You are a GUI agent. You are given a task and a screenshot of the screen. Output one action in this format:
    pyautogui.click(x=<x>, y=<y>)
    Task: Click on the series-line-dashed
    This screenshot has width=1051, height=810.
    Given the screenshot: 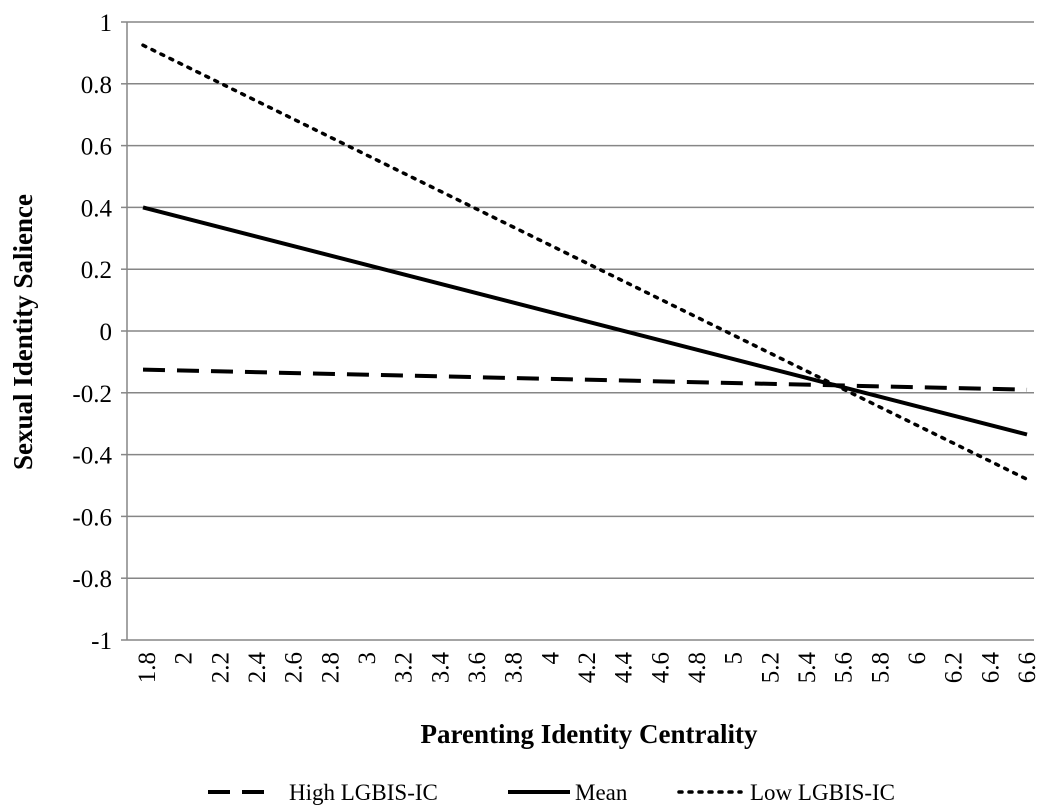 What is the action you would take?
    pyautogui.click(x=585, y=379)
    